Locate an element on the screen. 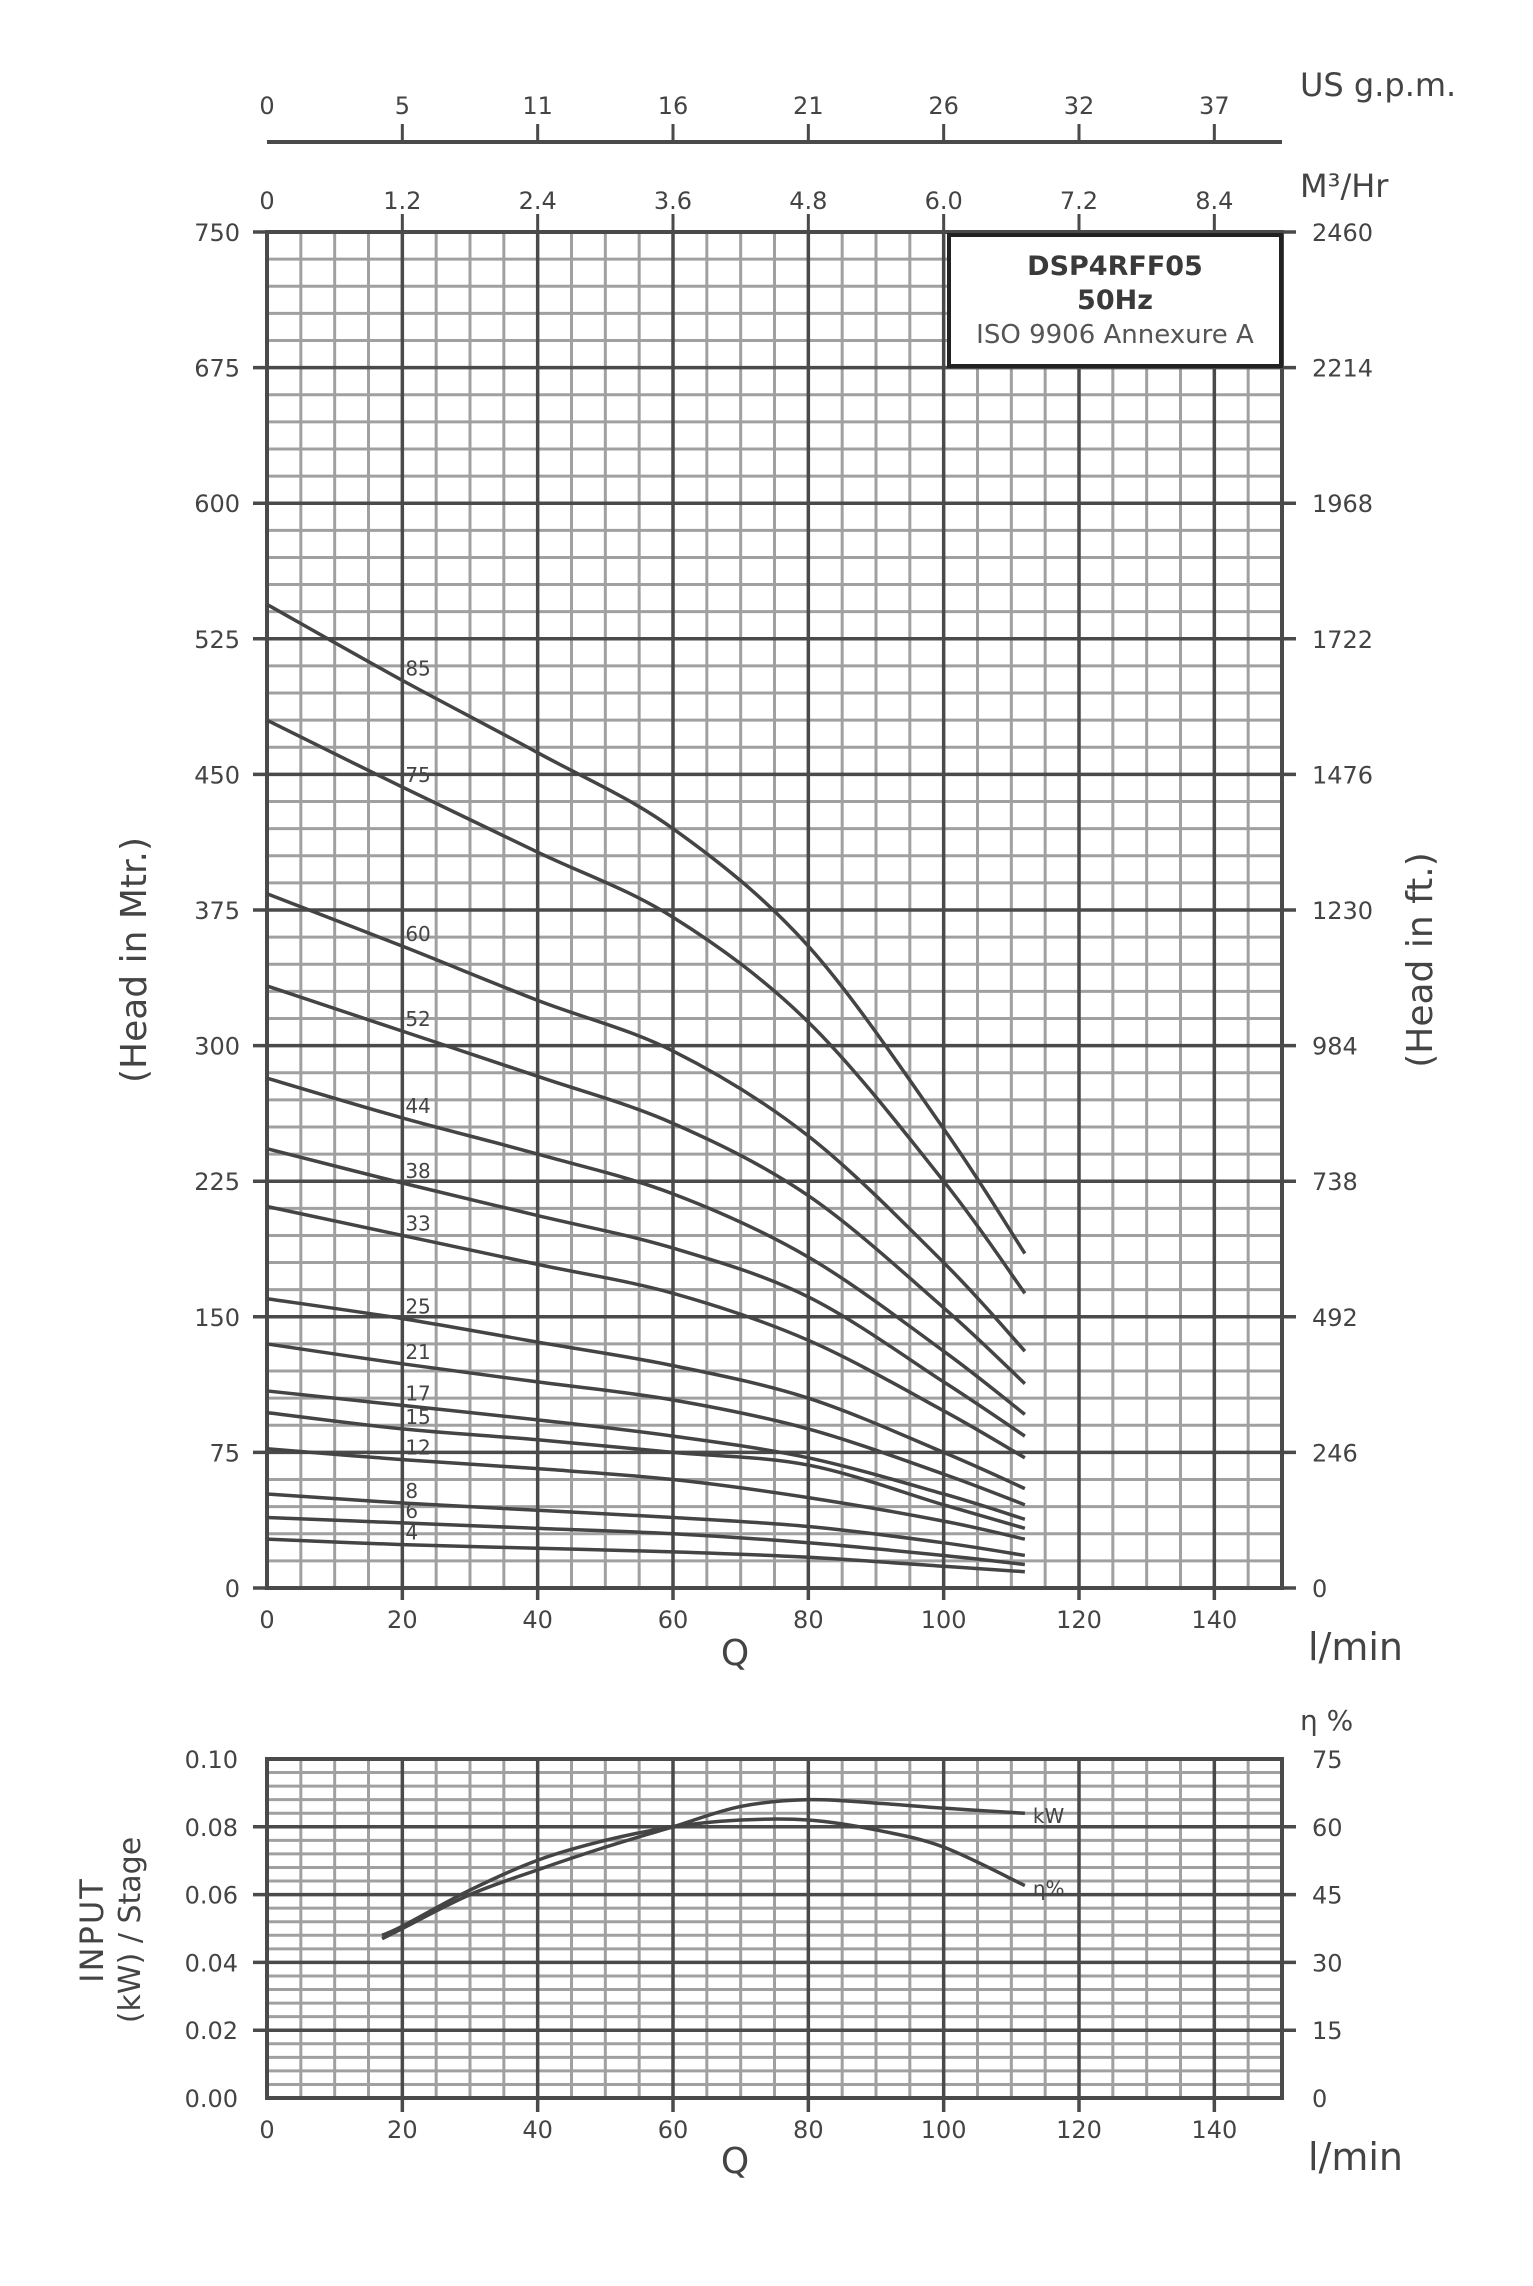  series-label: kW is located at coordinates (1049, 1816).